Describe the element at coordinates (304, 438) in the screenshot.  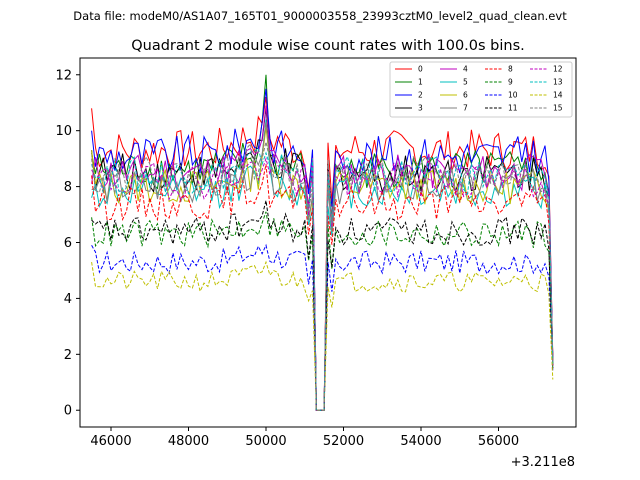
I see `x-axis: 46000 48000 50000 52000 54000 56000` at that location.